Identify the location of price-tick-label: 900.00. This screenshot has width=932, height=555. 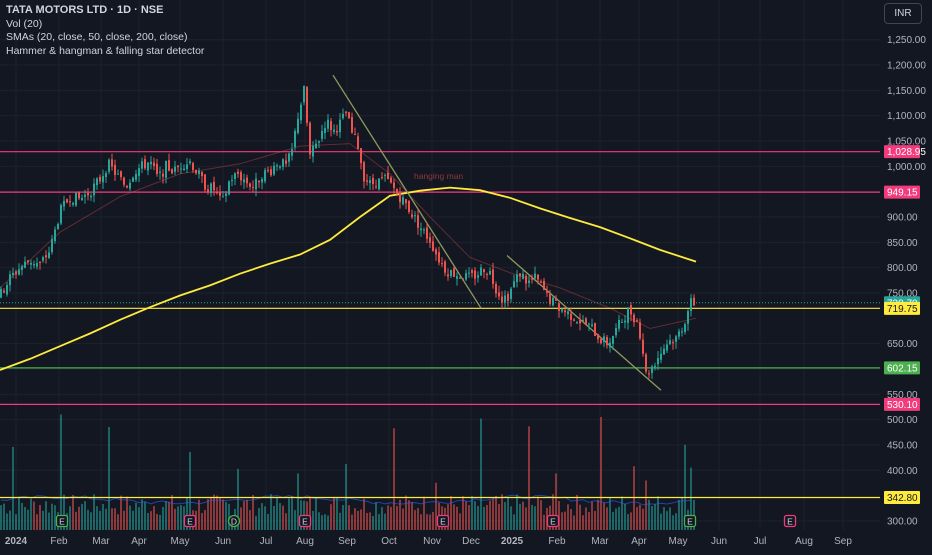
(902, 218).